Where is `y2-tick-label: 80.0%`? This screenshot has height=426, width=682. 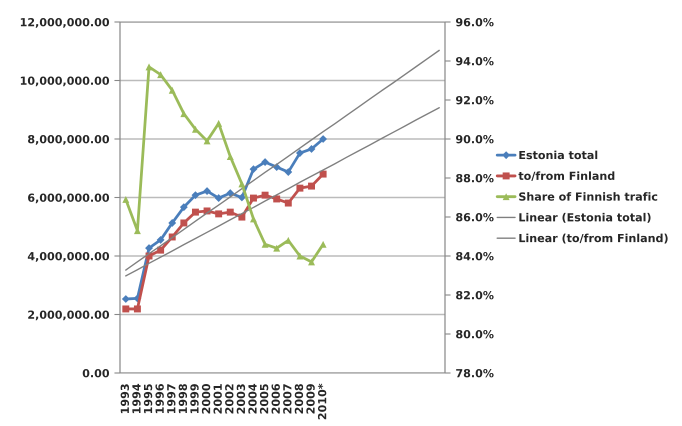 y2-tick-label: 80.0% is located at coordinates (475, 334).